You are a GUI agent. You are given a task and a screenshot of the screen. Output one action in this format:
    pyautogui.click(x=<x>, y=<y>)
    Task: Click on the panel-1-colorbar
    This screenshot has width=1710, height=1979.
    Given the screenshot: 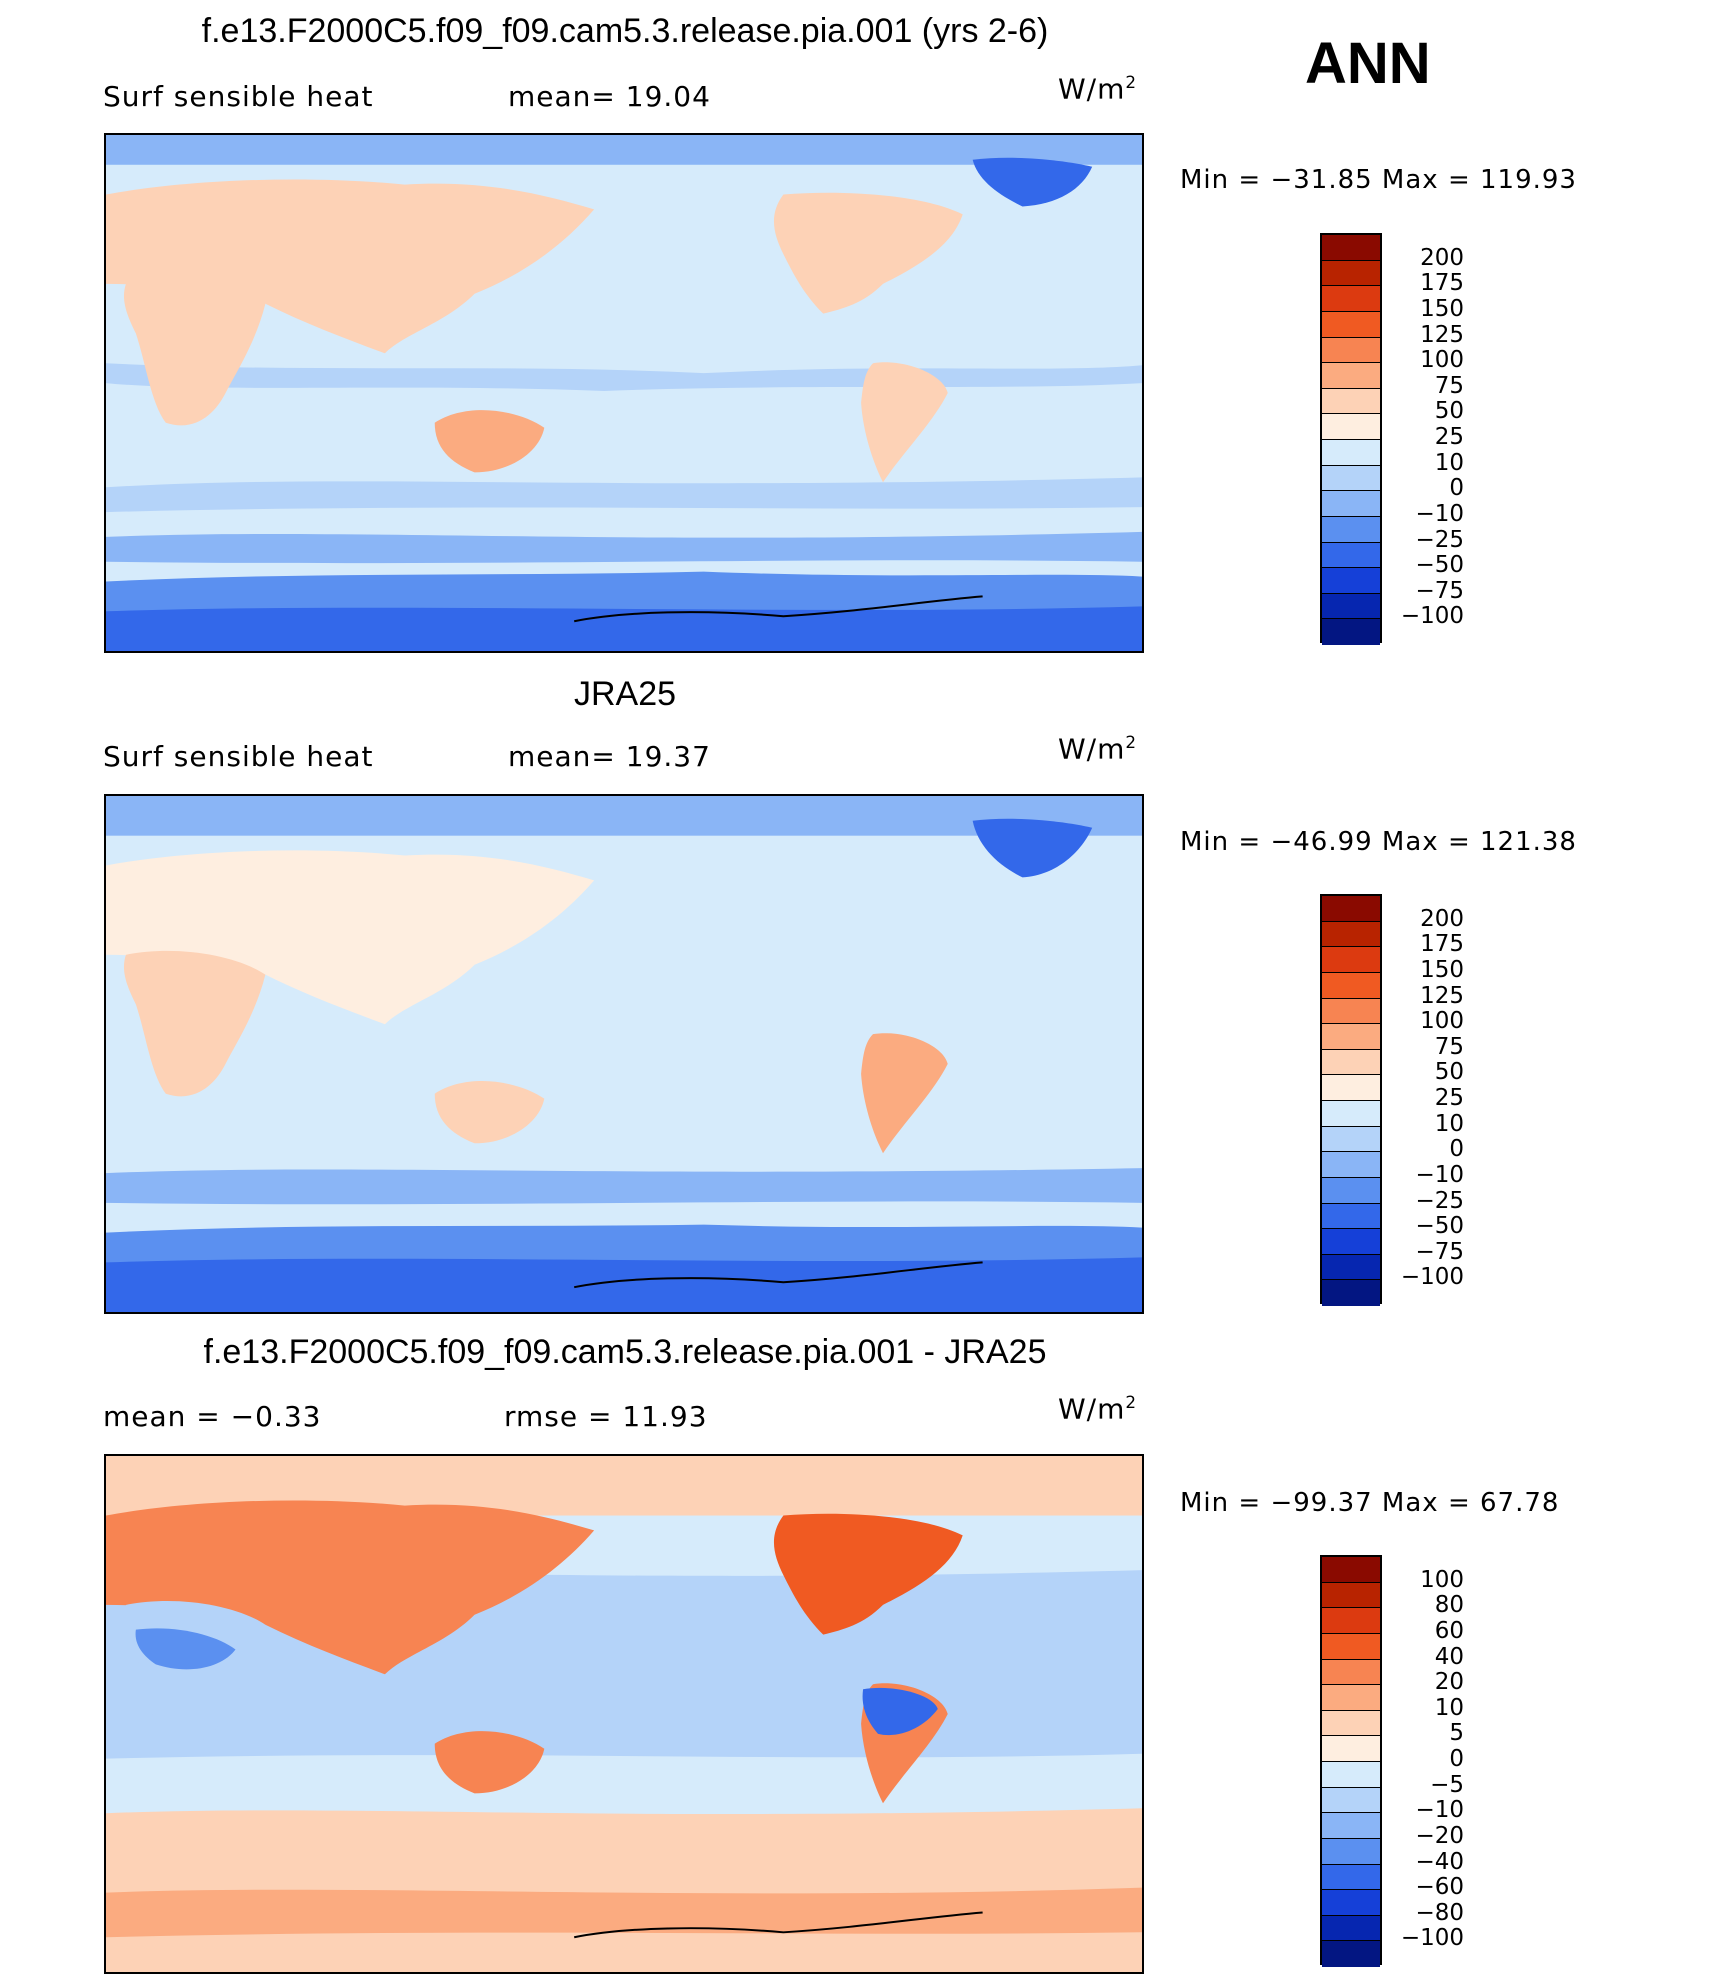 What is the action you would take?
    pyautogui.click(x=1351, y=439)
    